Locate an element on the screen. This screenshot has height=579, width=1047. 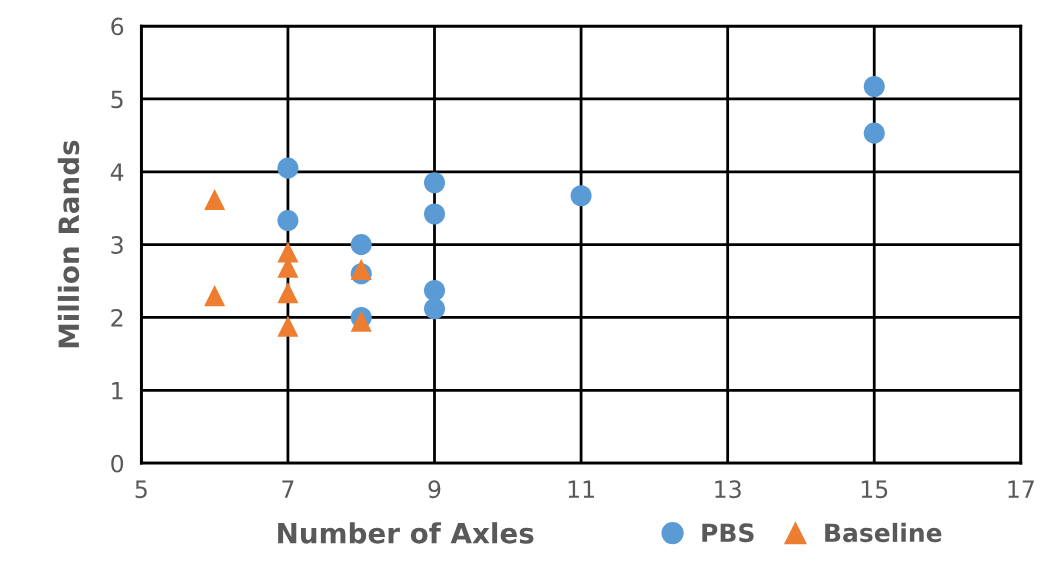
legend-label: PBS is located at coordinates (728, 533).